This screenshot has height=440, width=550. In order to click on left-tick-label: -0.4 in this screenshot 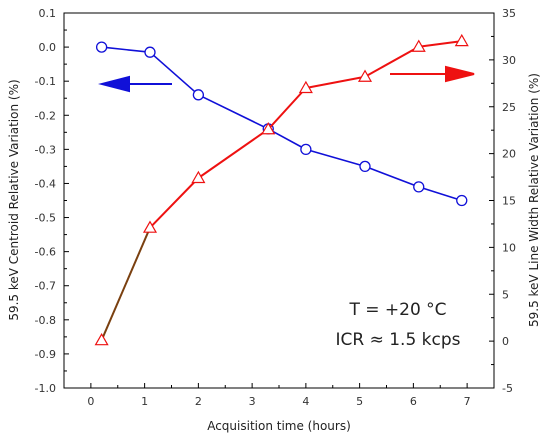, I will do `click(45, 183)`.